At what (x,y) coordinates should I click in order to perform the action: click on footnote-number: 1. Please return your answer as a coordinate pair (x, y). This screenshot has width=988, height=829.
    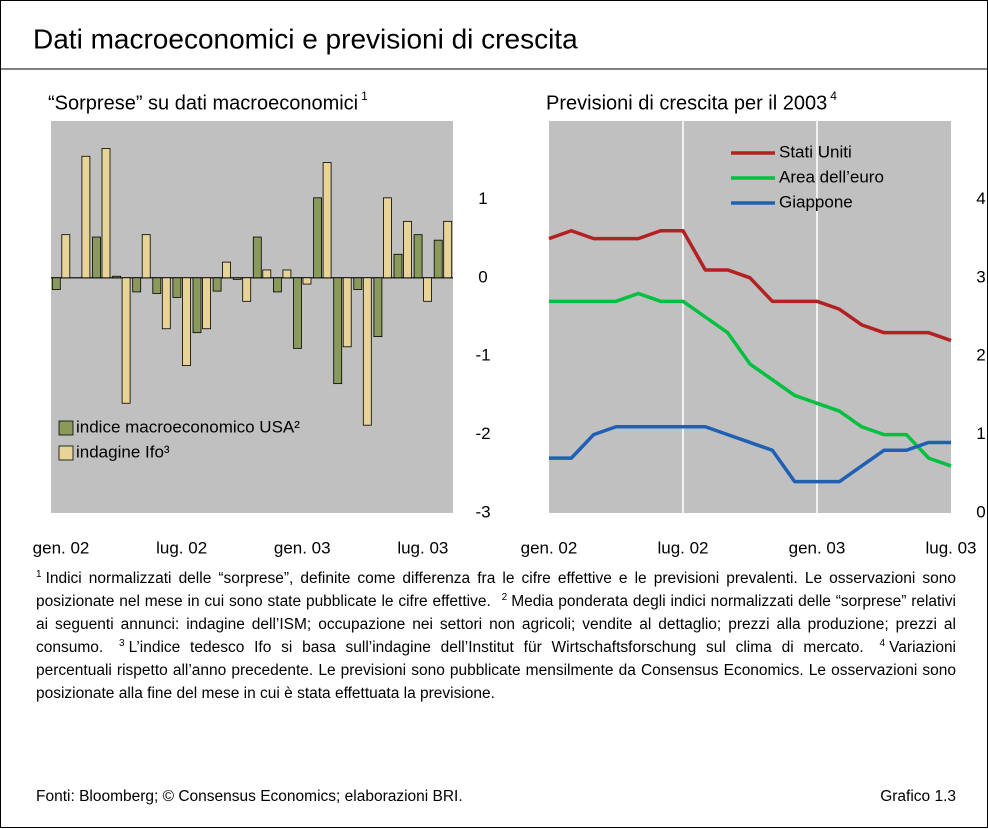
    Looking at the image, I should click on (39, 574).